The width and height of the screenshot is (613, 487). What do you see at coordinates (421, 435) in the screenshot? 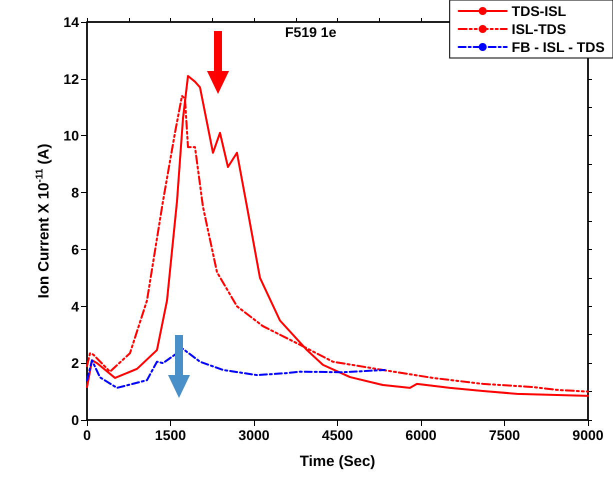
I see `x-tick-label: 6000` at bounding box center [421, 435].